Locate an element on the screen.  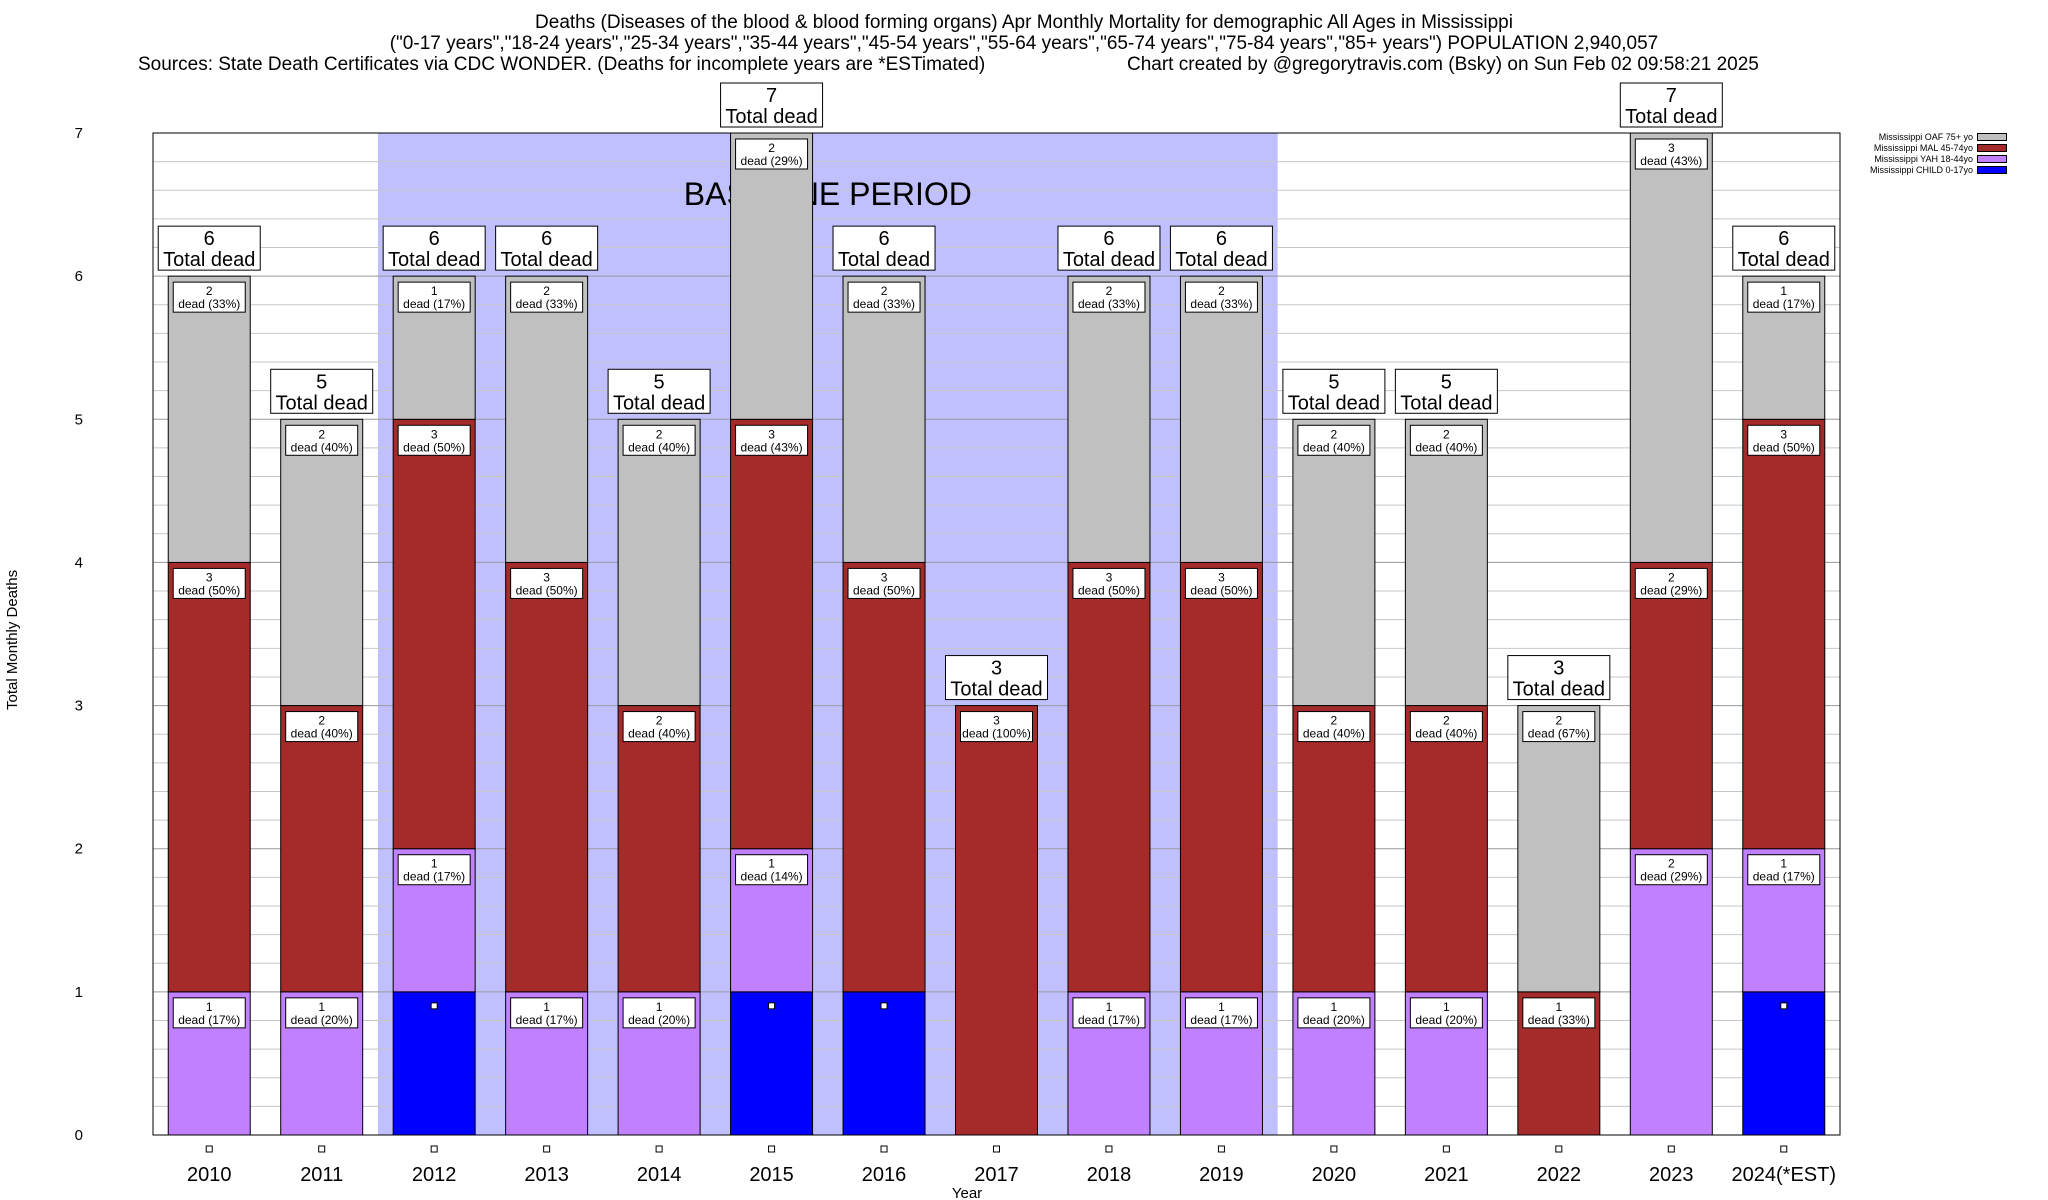
segment-label-percent: dead (50%) is located at coordinates (1221, 590).